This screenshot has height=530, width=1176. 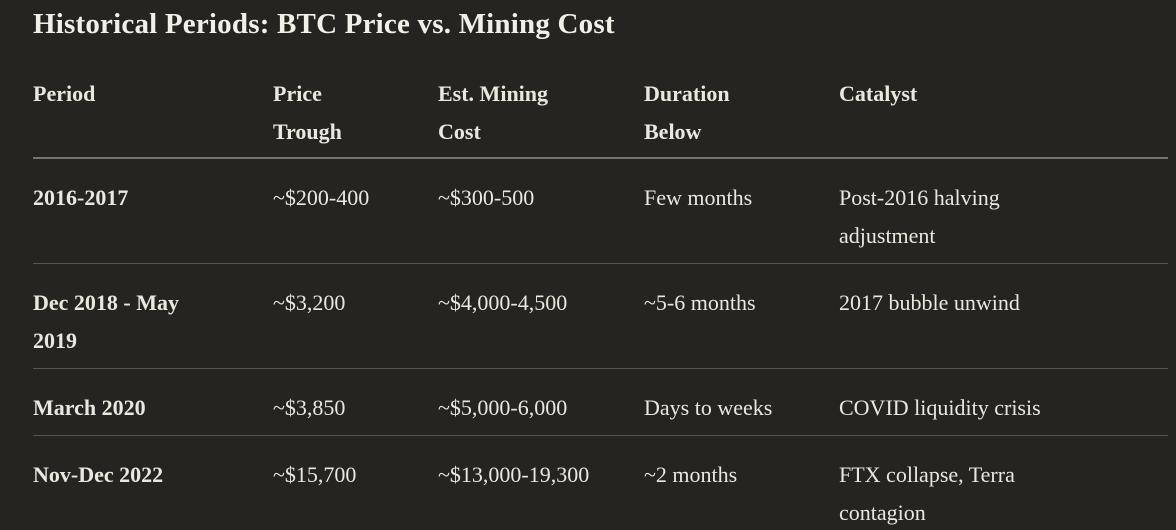 I want to click on cell-mining-cost: ~$13,000-19,300, so click(x=514, y=474).